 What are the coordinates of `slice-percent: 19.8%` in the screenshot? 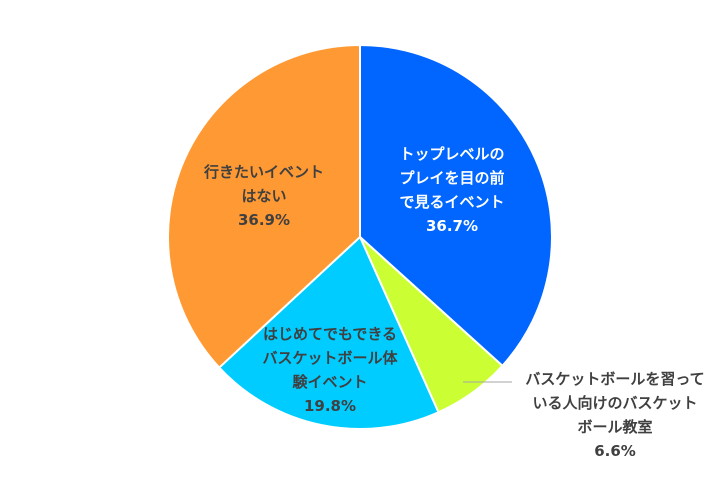 It's located at (330, 406).